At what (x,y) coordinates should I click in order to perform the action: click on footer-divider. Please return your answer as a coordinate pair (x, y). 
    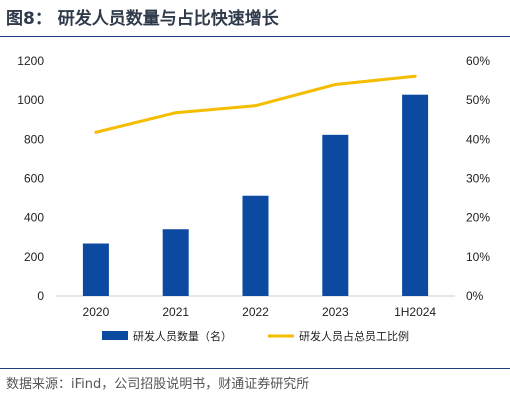
    Looking at the image, I should click on (255, 368).